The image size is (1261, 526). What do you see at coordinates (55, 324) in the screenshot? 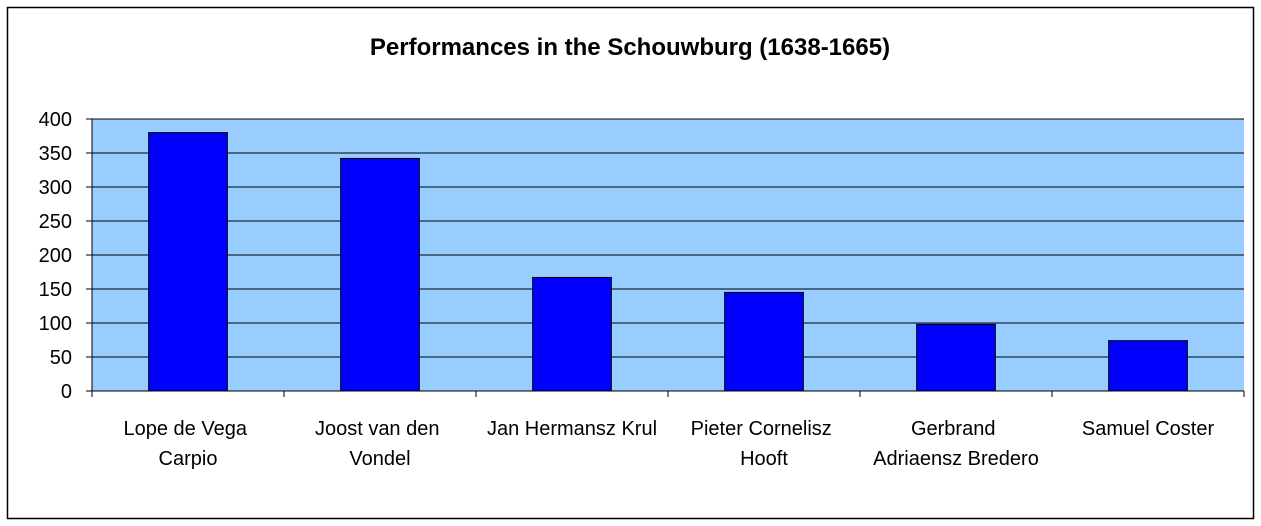
I see `y-tick-label: 100` at bounding box center [55, 324].